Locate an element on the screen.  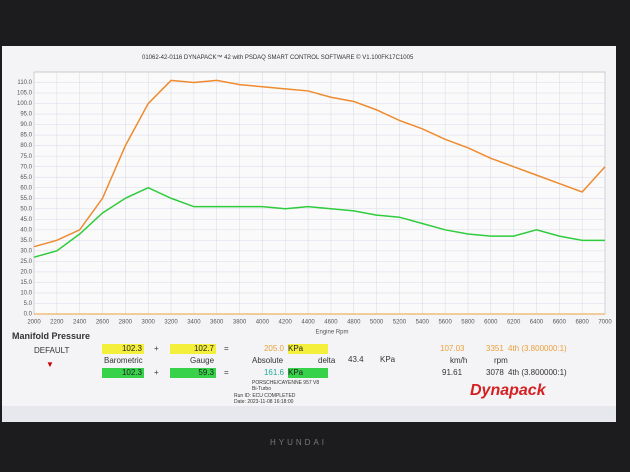
x-tick-label: 2600 is located at coordinates (103, 323).